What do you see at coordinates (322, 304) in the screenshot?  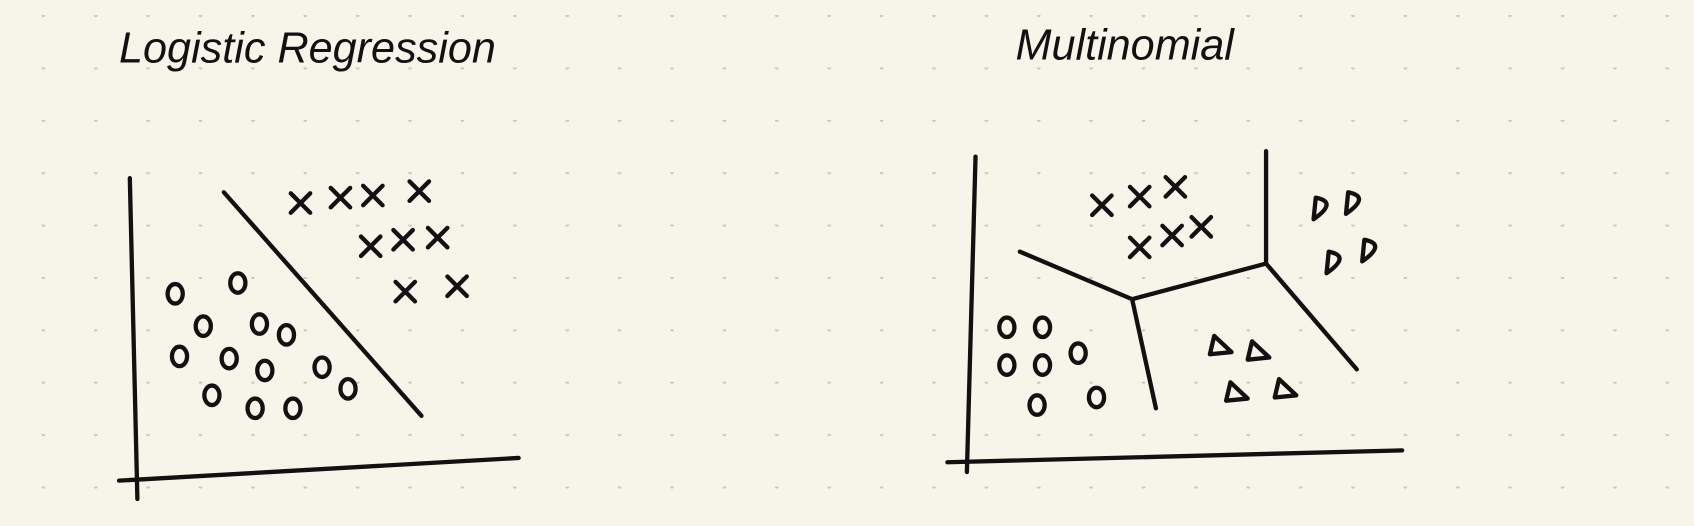 I see `decision-boundary` at bounding box center [322, 304].